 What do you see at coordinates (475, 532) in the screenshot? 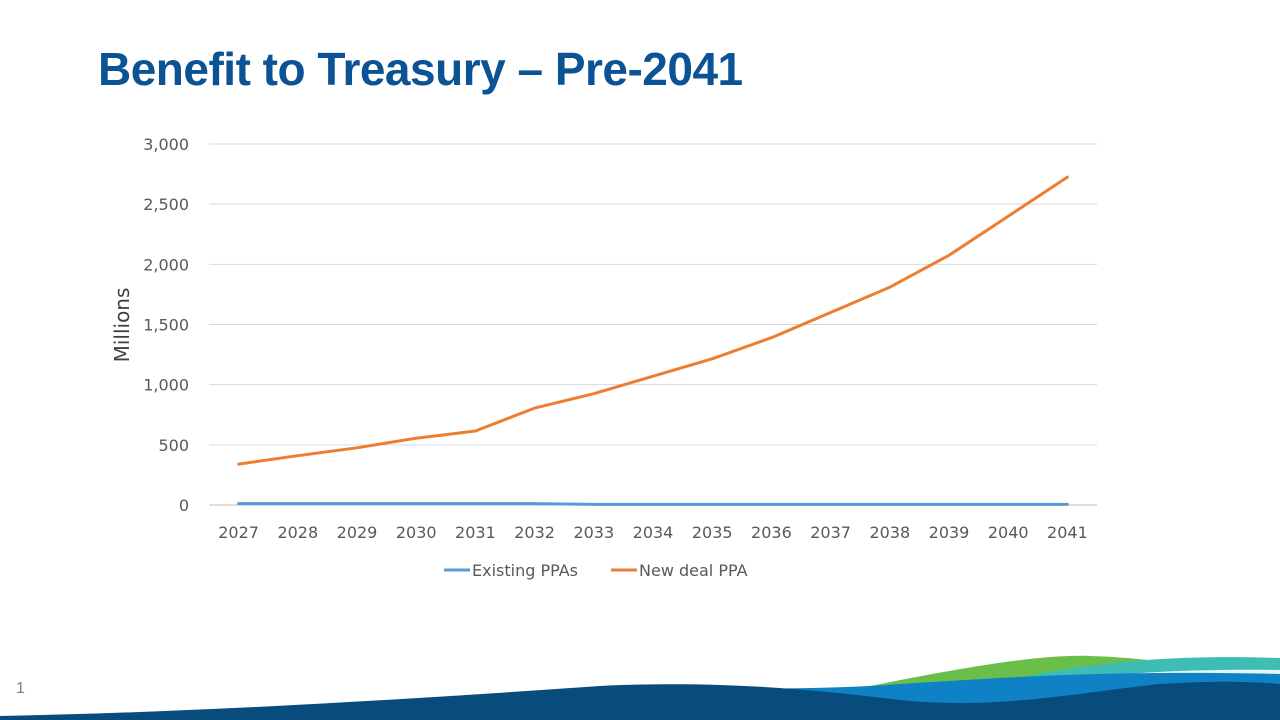
I see `x-tick-label: 2031` at bounding box center [475, 532].